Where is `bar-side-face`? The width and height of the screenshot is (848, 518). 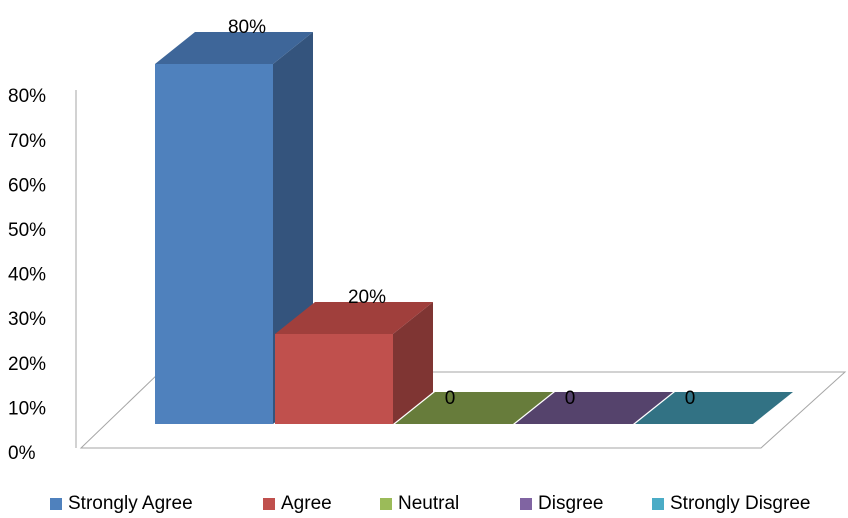
bar-side-face is located at coordinates (413, 363).